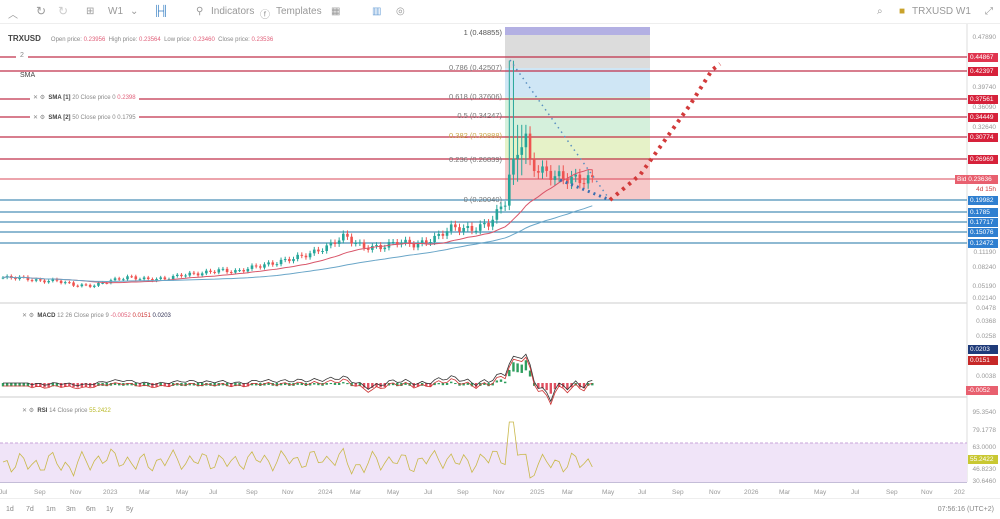 The width and height of the screenshot is (1000, 519). I want to click on open-value: 0.23956, so click(94, 40).